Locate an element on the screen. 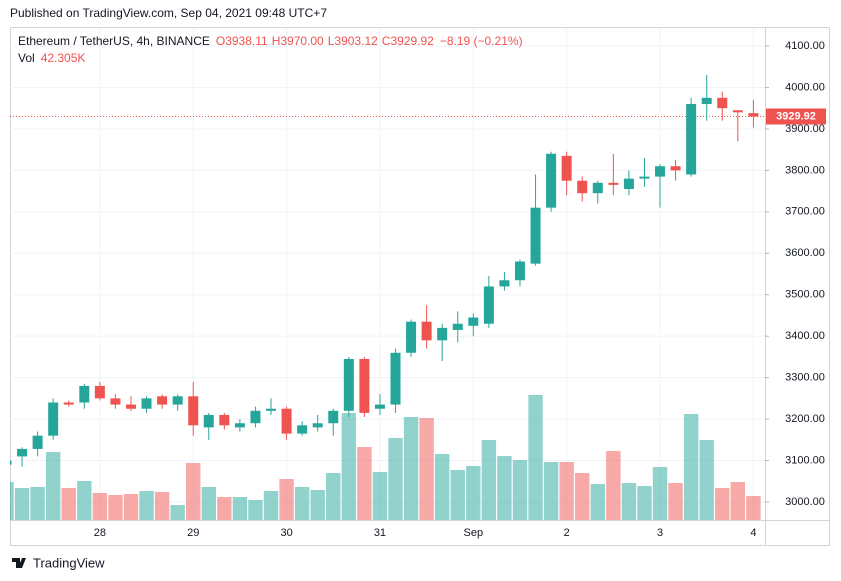 The height and width of the screenshot is (581, 841). last-price-box is located at coordinates (796, 116).